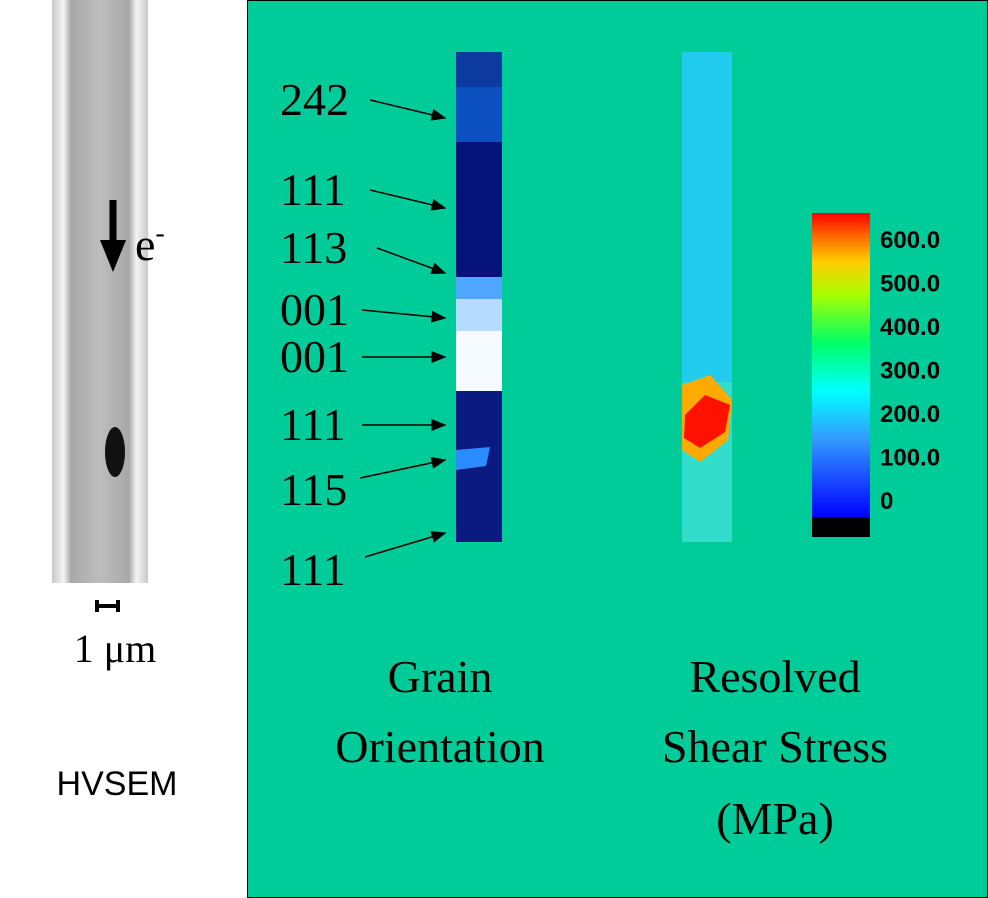 The height and width of the screenshot is (898, 988). What do you see at coordinates (707, 217) in the screenshot?
I see `region` at bounding box center [707, 217].